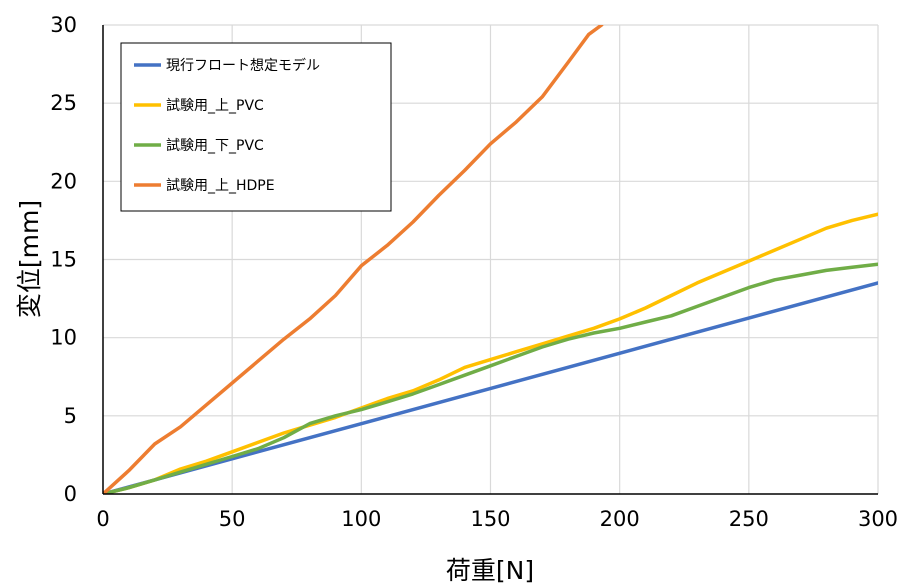 The image size is (905, 585). What do you see at coordinates (490, 519) in the screenshot?
I see `x-tick-label: 150` at bounding box center [490, 519].